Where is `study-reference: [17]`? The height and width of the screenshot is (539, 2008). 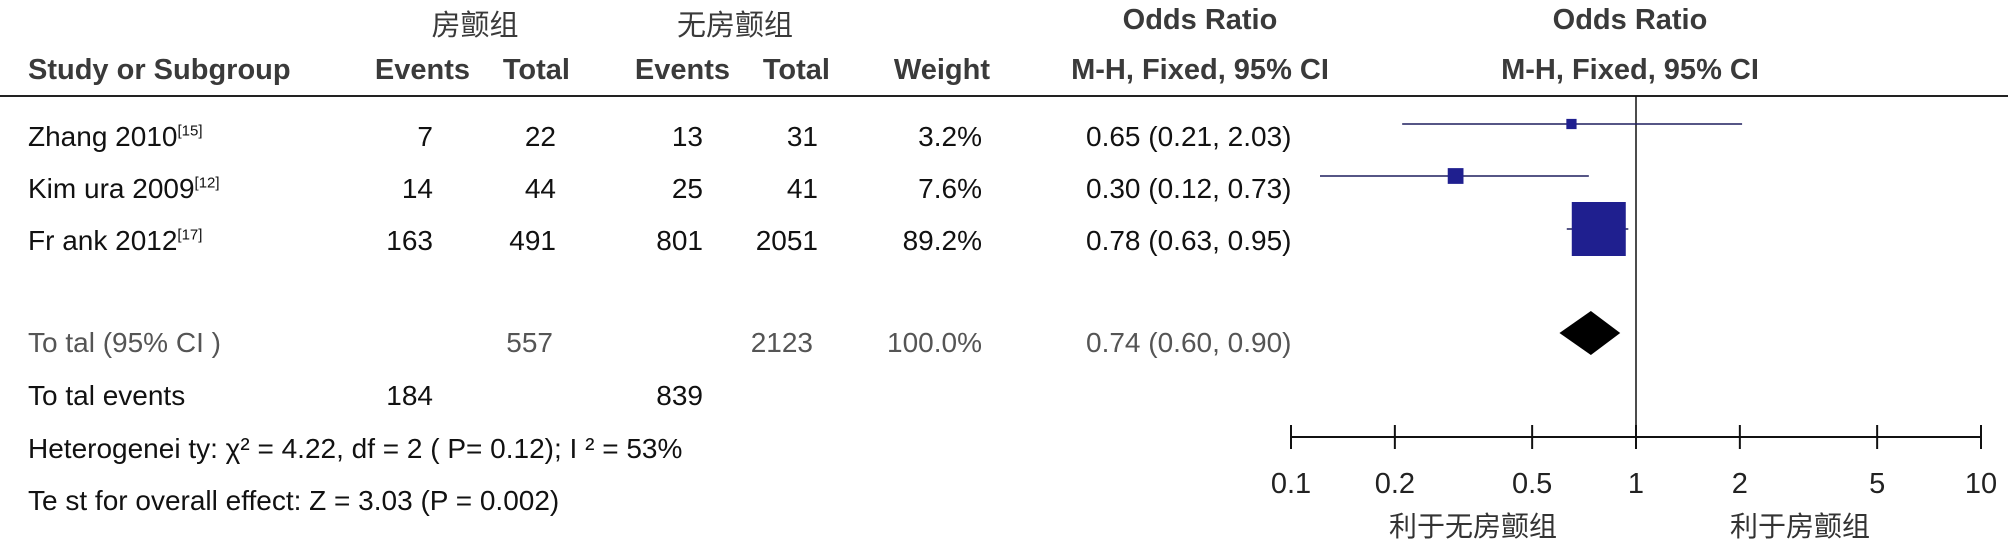
study-reference: [17] is located at coordinates (190, 235).